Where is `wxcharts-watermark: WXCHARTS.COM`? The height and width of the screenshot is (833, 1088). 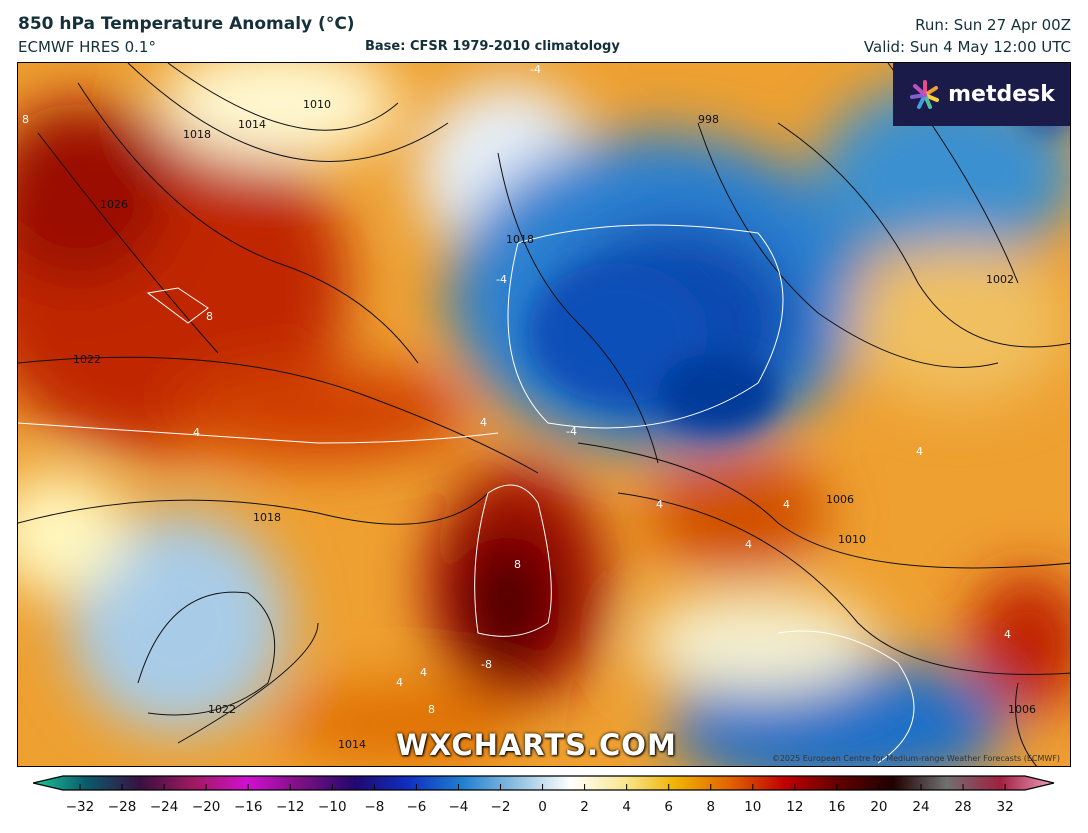 wxcharts-watermark: WXCHARTS.COM is located at coordinates (536, 745).